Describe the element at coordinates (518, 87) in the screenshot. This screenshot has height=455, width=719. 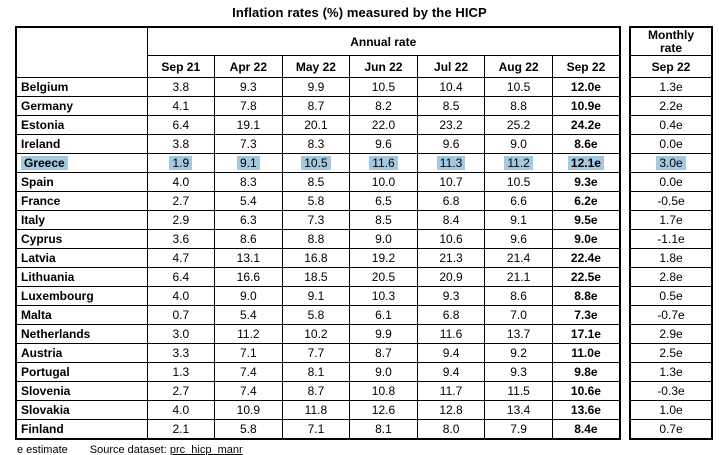
I see `annual-value-cell: 10.5` at that location.